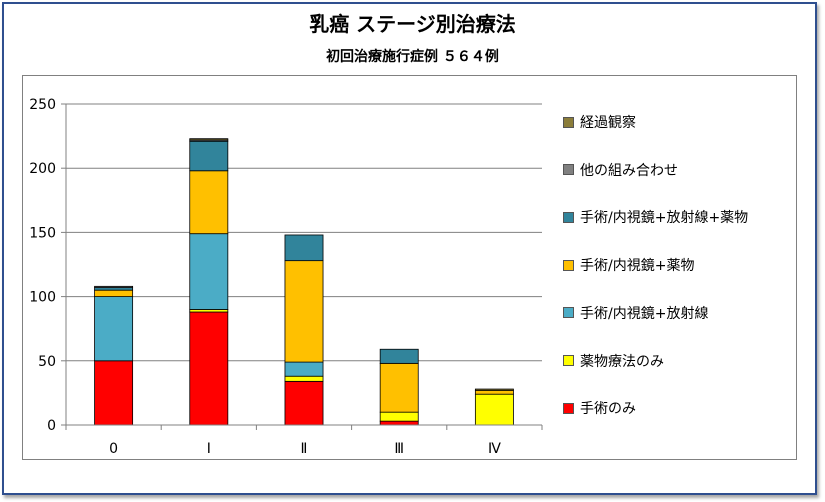  I want to click on legend-item: 手術のみ, so click(599, 408).